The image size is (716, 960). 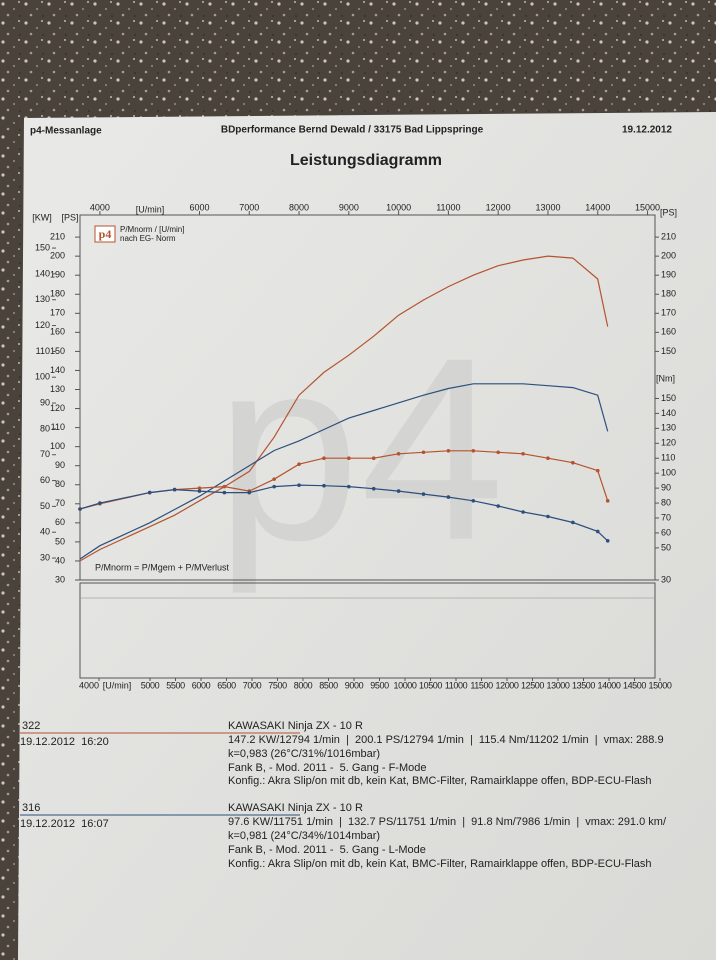 What do you see at coordinates (201, 685) in the screenshot?
I see `x2-tick-label: 6000` at bounding box center [201, 685].